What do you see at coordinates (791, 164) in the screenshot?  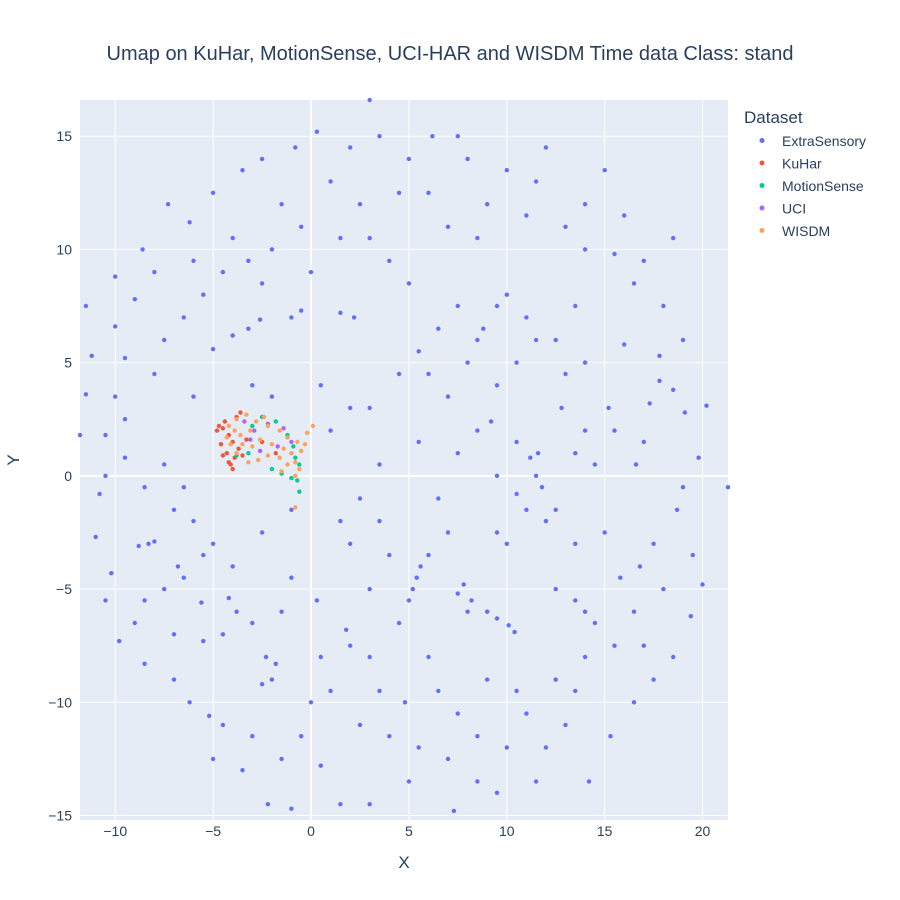 I see `legend-item-kuhar: KuHar` at bounding box center [791, 164].